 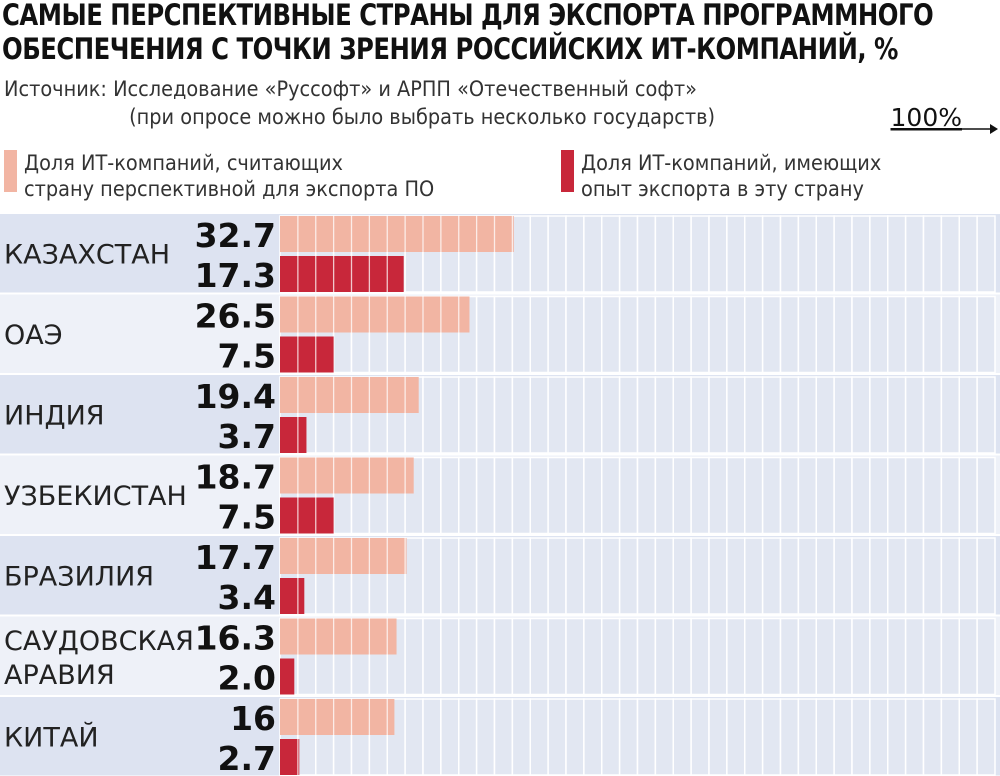 I want to click on category-label: ИНДИЯ, so click(x=54, y=415).